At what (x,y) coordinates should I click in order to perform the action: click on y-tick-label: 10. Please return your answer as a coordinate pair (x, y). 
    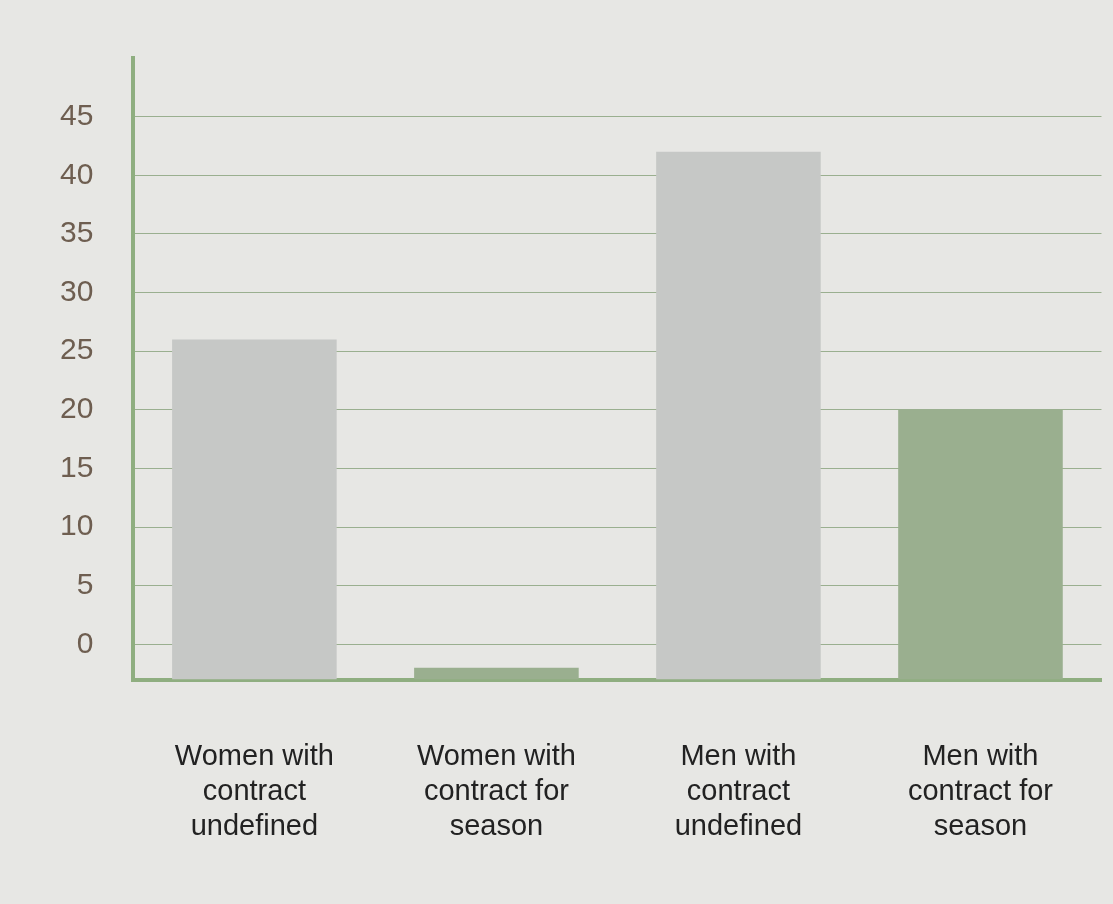
    Looking at the image, I should click on (76, 525).